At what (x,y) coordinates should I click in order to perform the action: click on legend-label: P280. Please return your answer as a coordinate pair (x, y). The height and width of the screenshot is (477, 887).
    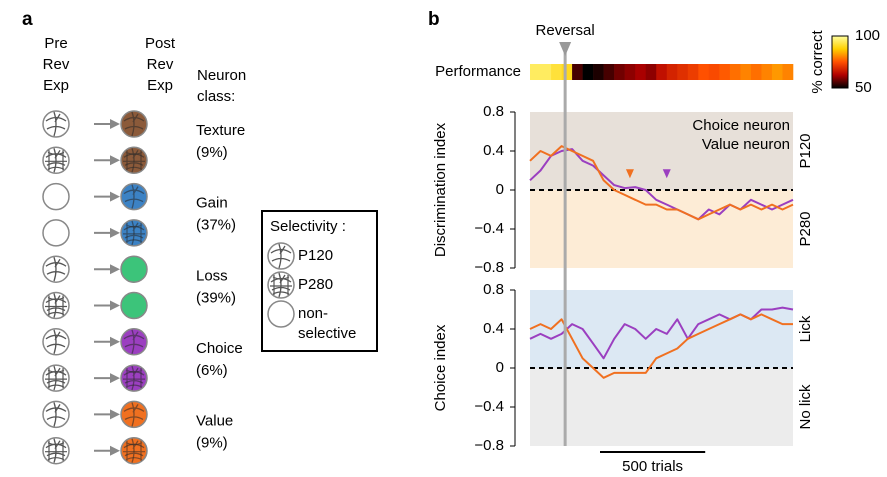
    Looking at the image, I should click on (315, 284).